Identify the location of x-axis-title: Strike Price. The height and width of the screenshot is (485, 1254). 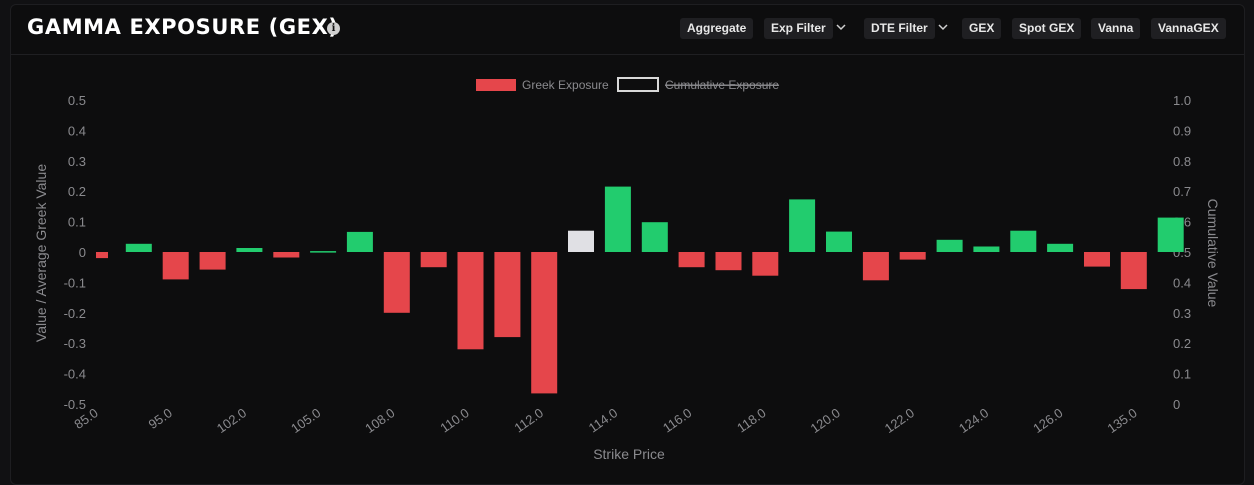
(629, 454).